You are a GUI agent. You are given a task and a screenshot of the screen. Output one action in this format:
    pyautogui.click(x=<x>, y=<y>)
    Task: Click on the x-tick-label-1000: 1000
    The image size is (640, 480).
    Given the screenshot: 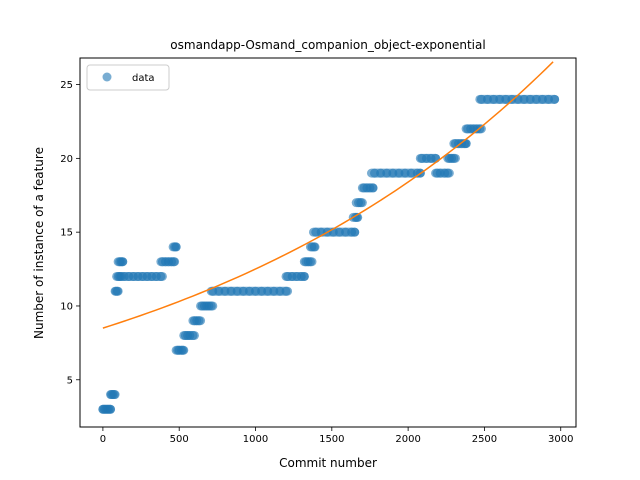 What is the action you would take?
    pyautogui.click(x=255, y=439)
    